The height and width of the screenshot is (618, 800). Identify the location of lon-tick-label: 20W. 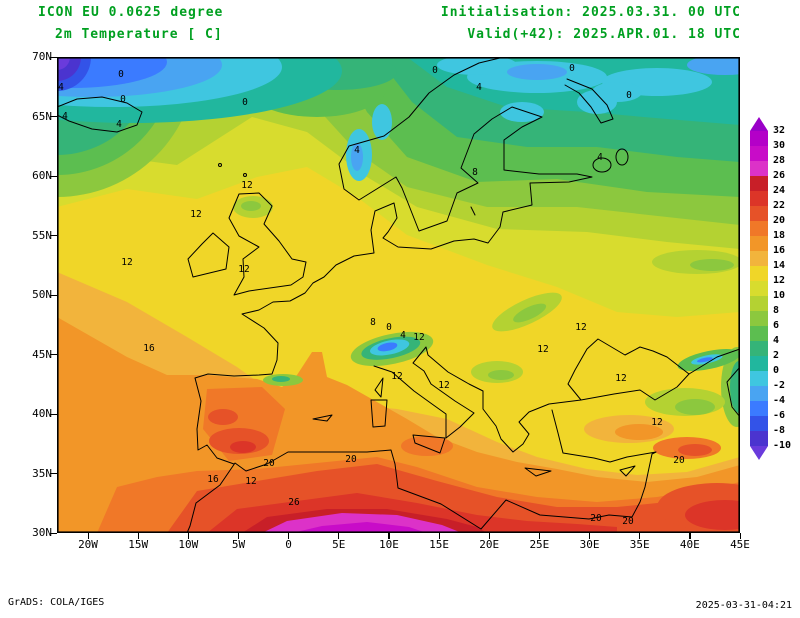
(88, 544).